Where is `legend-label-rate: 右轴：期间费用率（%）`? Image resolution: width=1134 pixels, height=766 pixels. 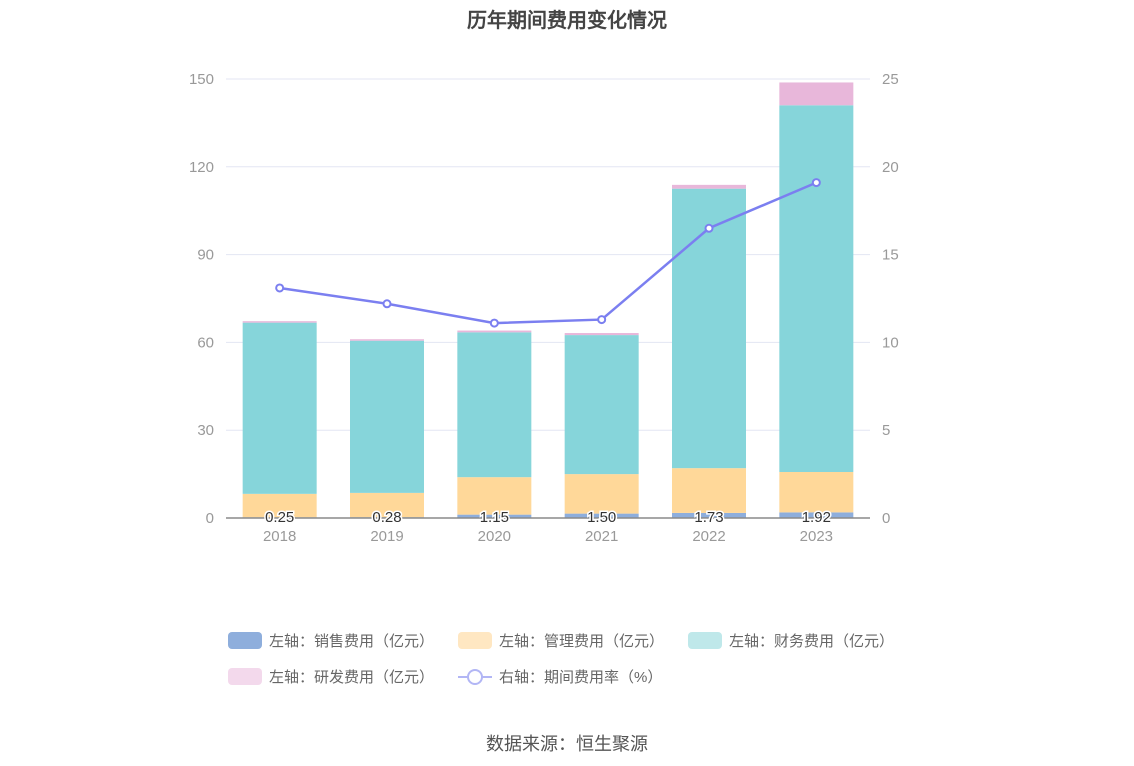 legend-label-rate: 右轴：期间费用率（%） is located at coordinates (581, 677).